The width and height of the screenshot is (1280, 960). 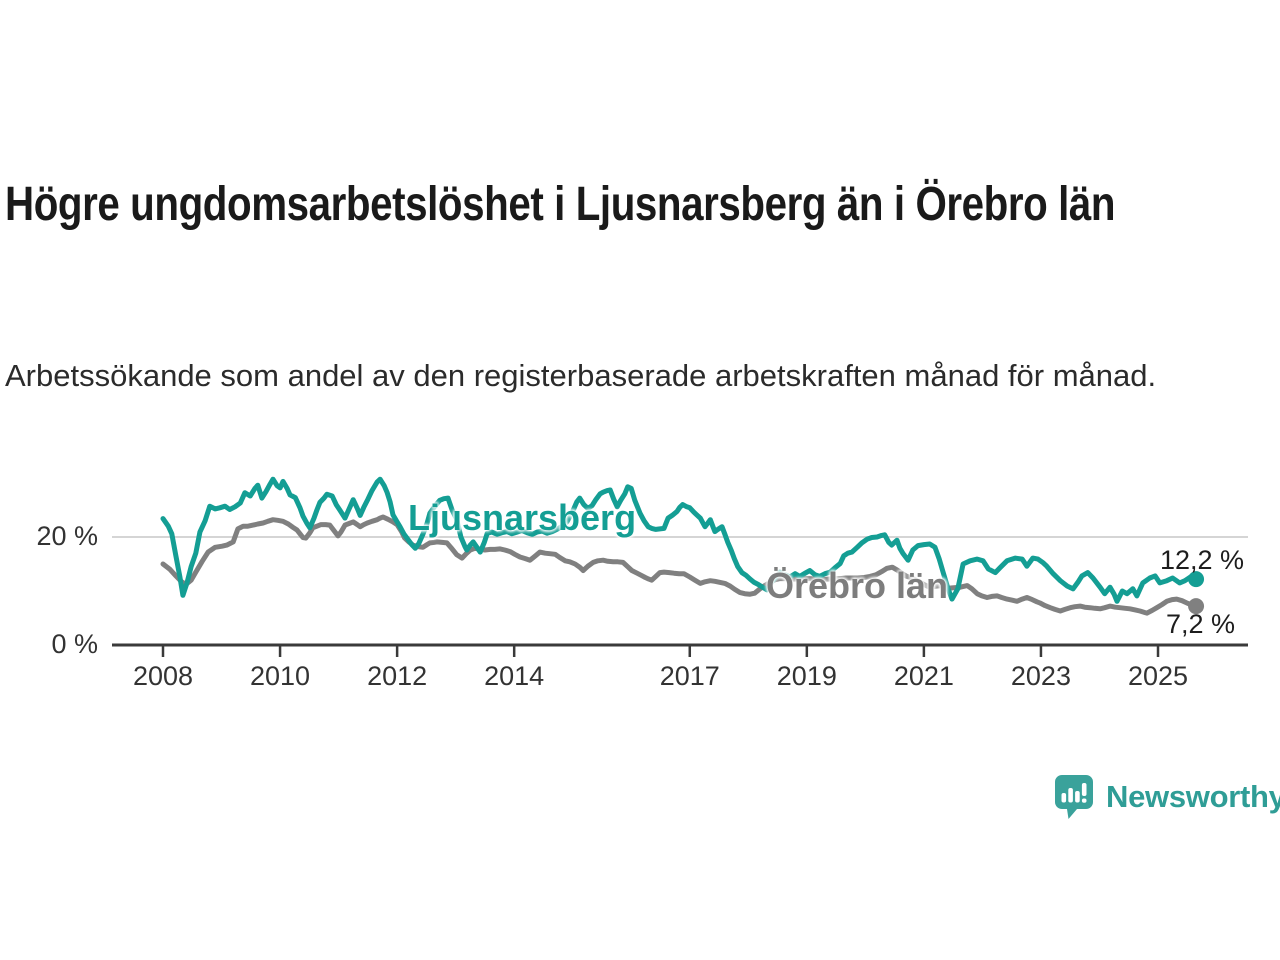 What do you see at coordinates (689, 676) in the screenshot?
I see `x-tick-label-2017: 2017` at bounding box center [689, 676].